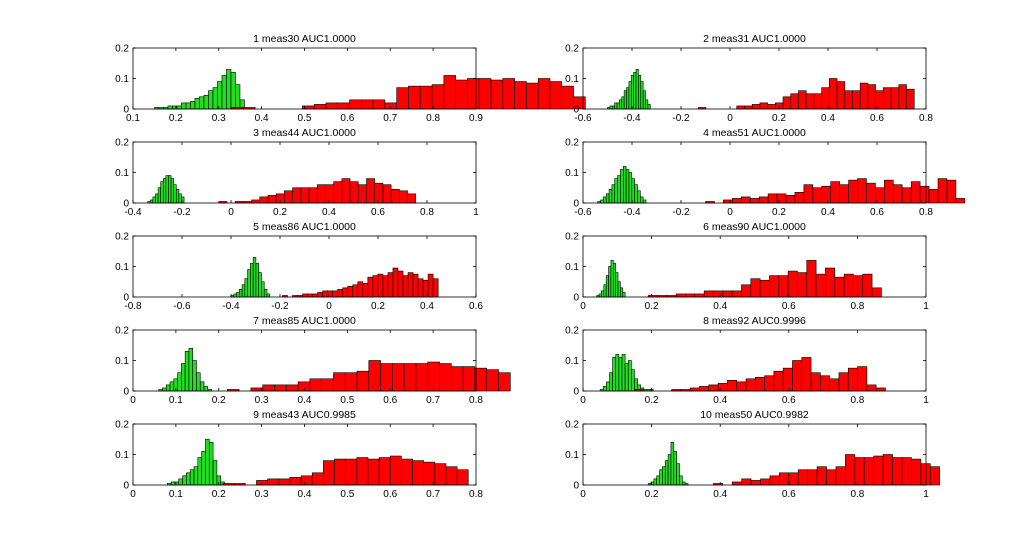  Describe the element at coordinates (304, 227) in the screenshot. I see `subplot-title: 5 meas86 AUC1.0000` at that location.